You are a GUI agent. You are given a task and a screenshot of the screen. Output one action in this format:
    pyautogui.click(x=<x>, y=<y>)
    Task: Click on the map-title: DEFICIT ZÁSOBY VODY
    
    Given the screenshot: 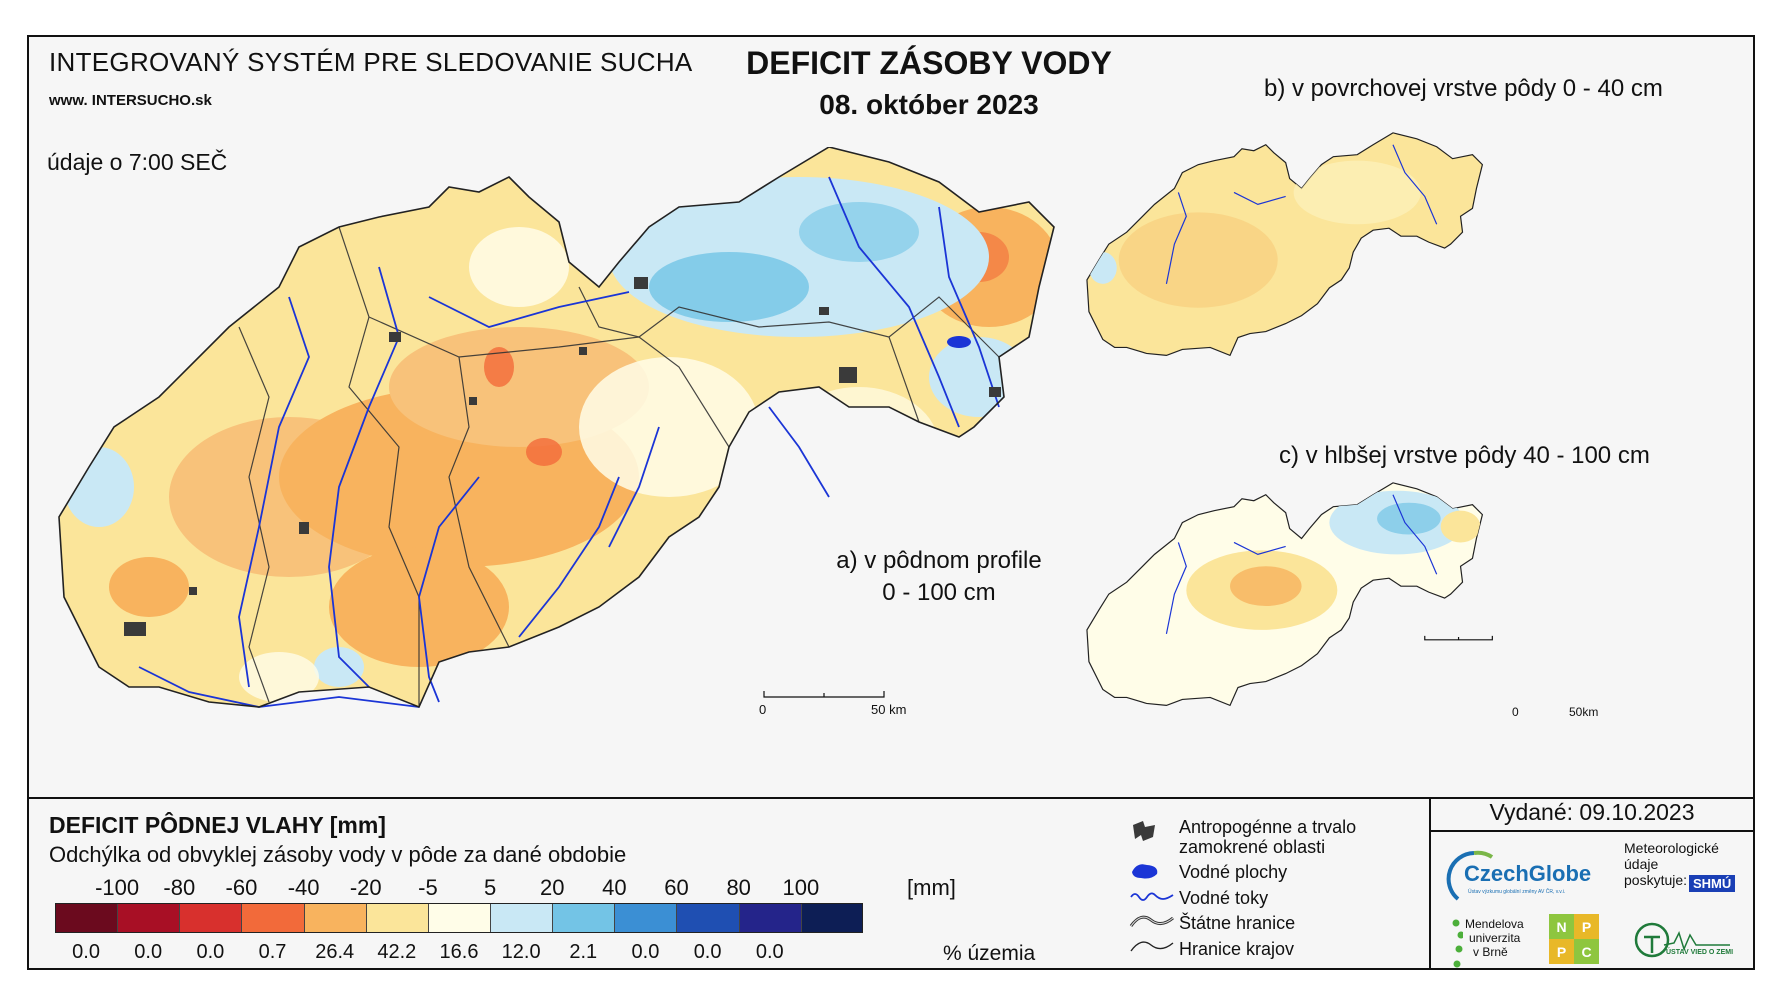 What is the action you would take?
    pyautogui.click(x=929, y=63)
    